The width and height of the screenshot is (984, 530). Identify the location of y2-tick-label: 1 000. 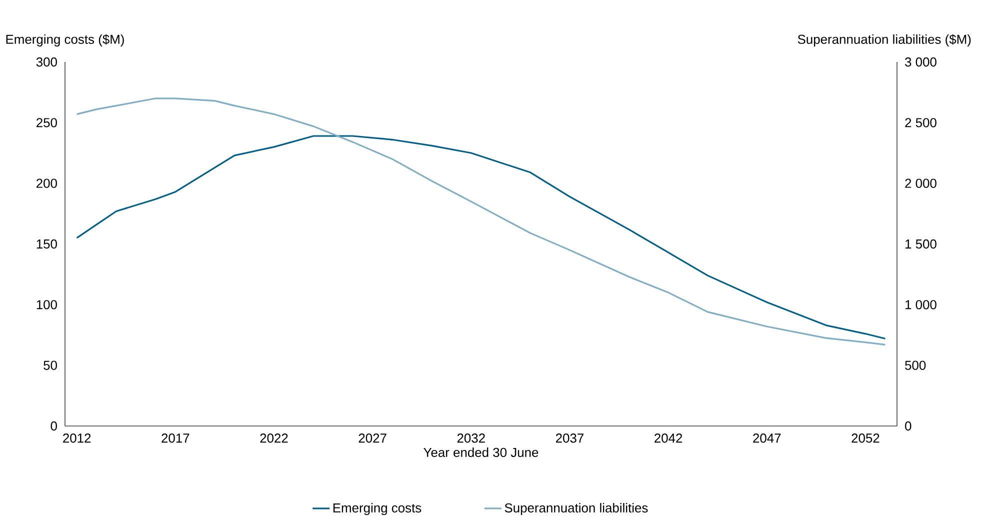
(921, 305).